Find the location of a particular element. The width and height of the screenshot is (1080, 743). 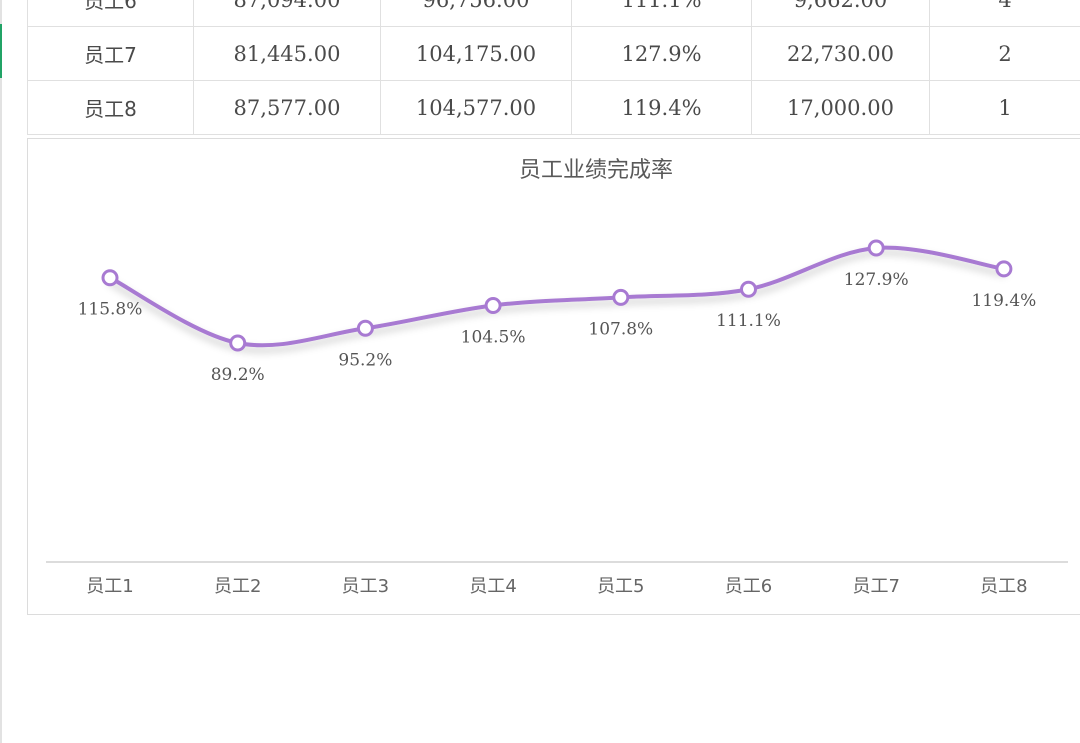

cell-diff: 17,000.00 is located at coordinates (840, 107).